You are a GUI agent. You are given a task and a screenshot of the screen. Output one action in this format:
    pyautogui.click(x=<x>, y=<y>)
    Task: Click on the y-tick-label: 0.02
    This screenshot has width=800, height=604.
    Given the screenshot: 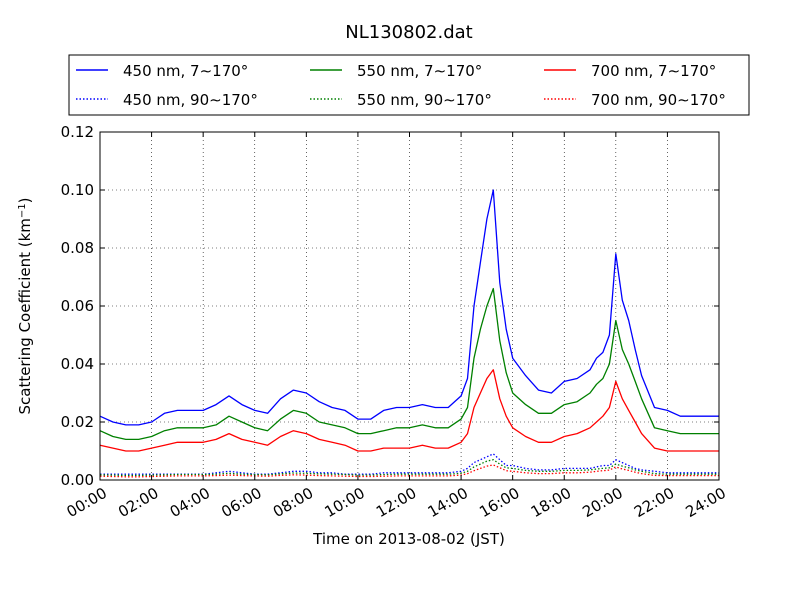 What is the action you would take?
    pyautogui.click(x=77, y=422)
    